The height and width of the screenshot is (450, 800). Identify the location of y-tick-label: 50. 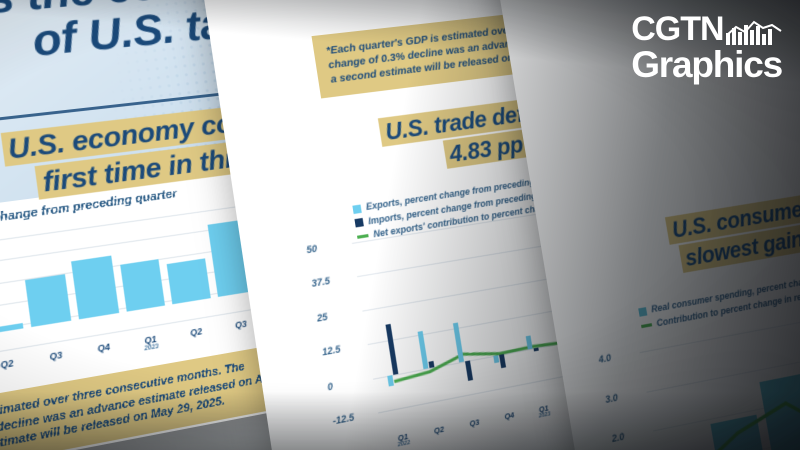
(311, 249).